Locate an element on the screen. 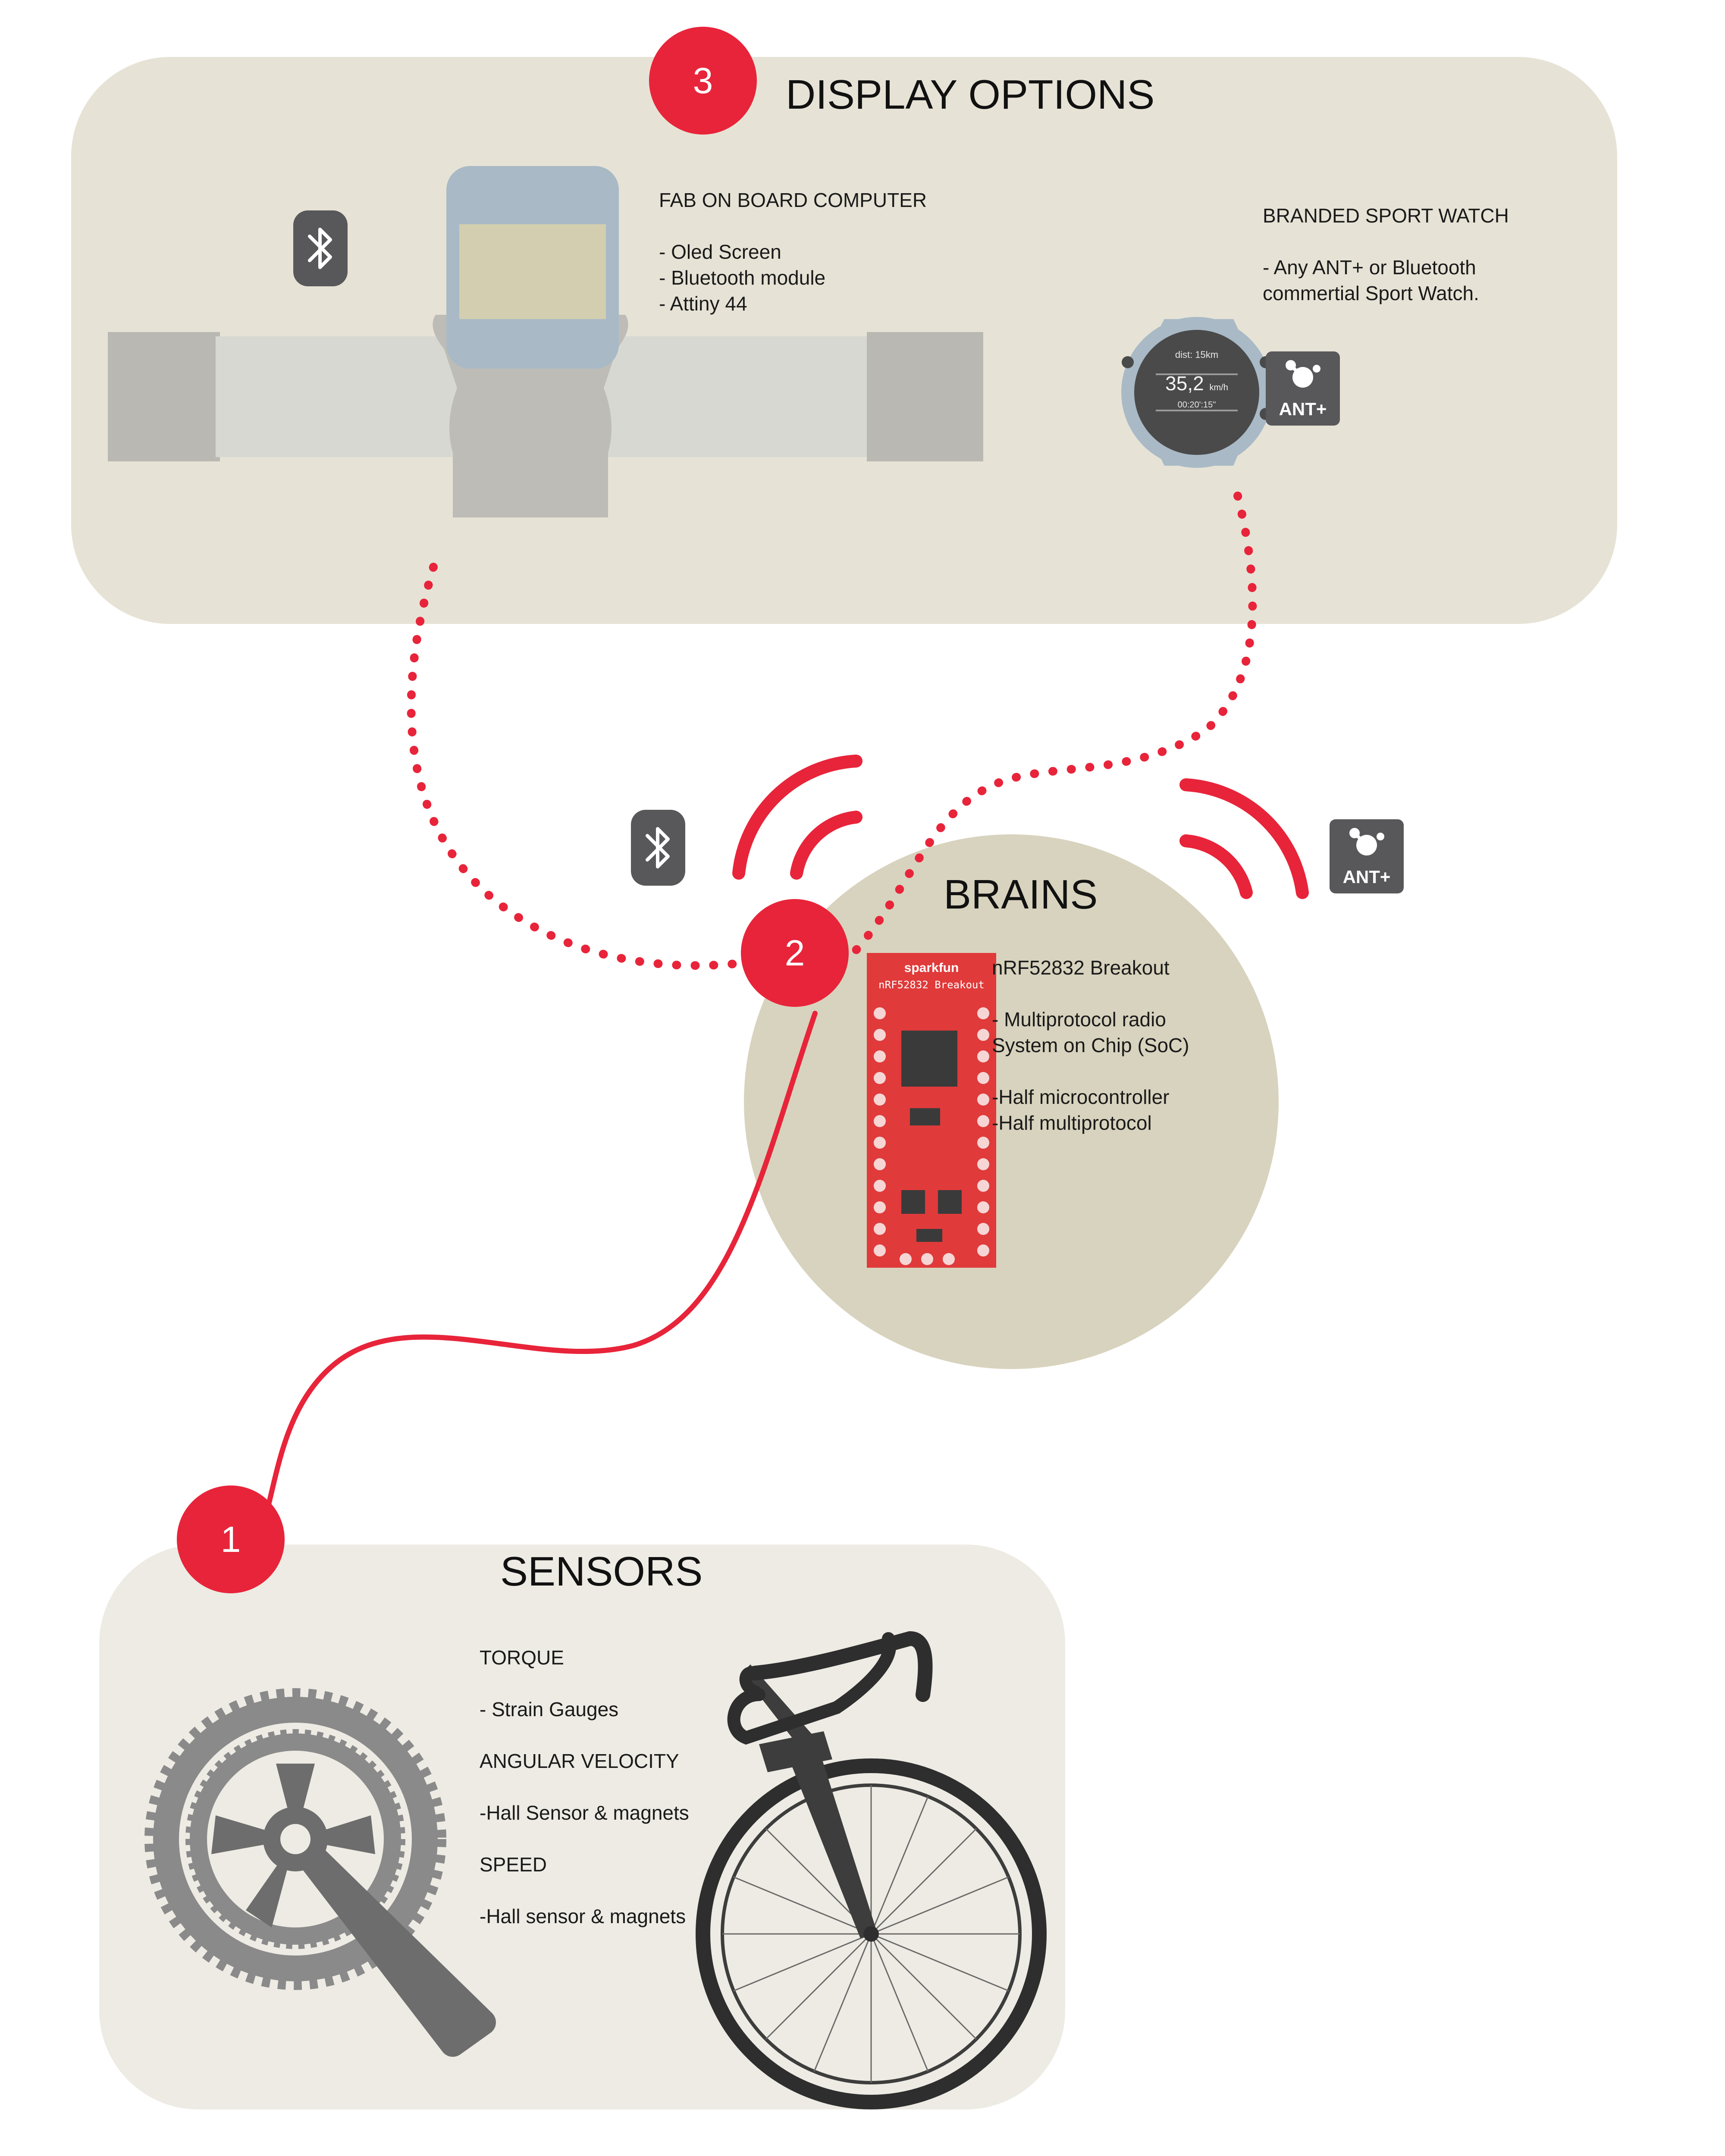 The image size is (1725, 2156). board-pins is located at coordinates (931, 1136).